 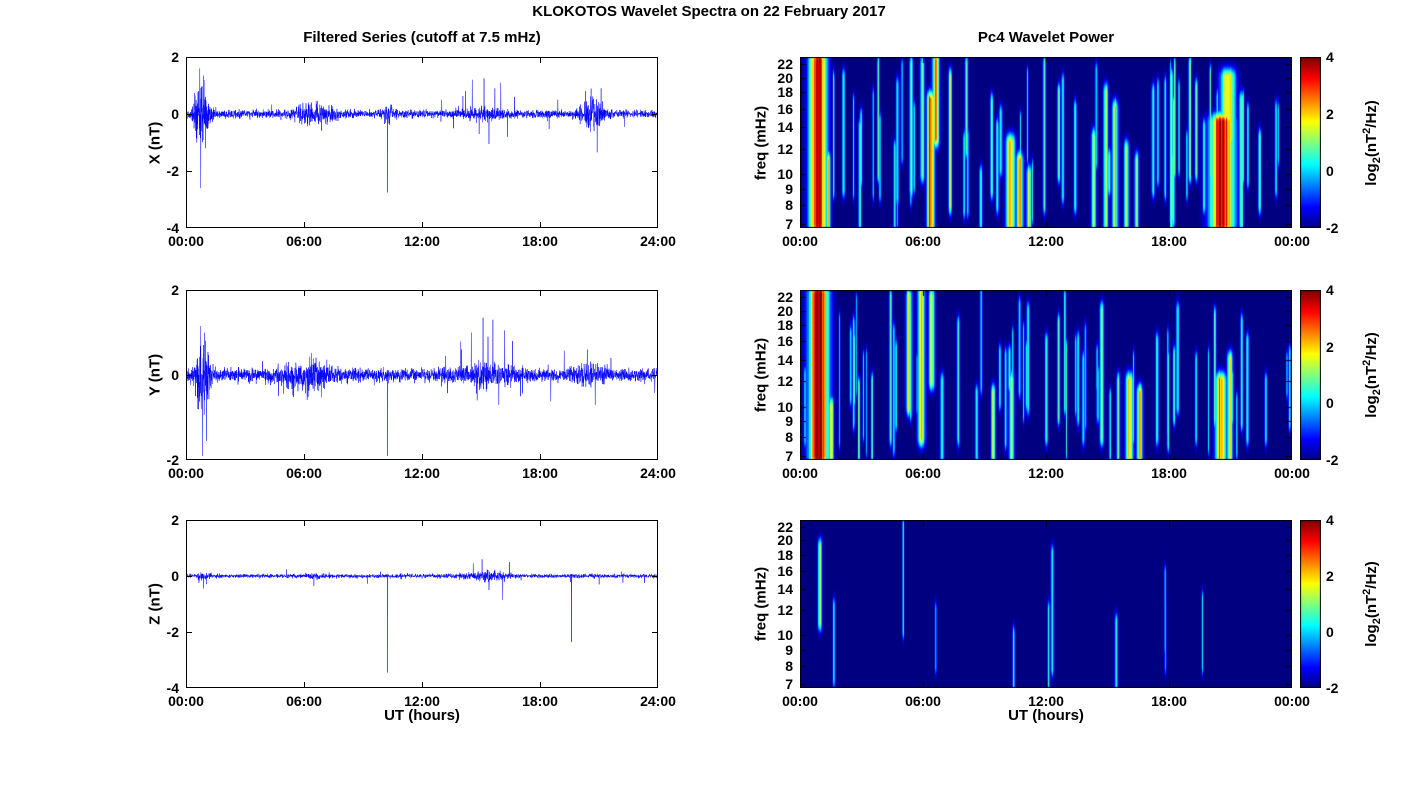 I want to click on colorbar-x-canvas, so click(x=1310, y=142).